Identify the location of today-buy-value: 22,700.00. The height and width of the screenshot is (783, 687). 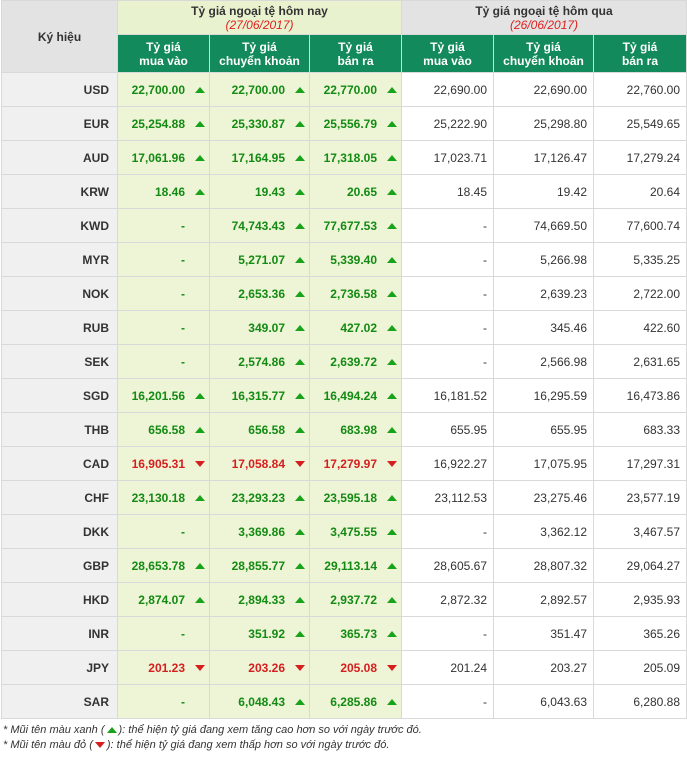
(158, 89).